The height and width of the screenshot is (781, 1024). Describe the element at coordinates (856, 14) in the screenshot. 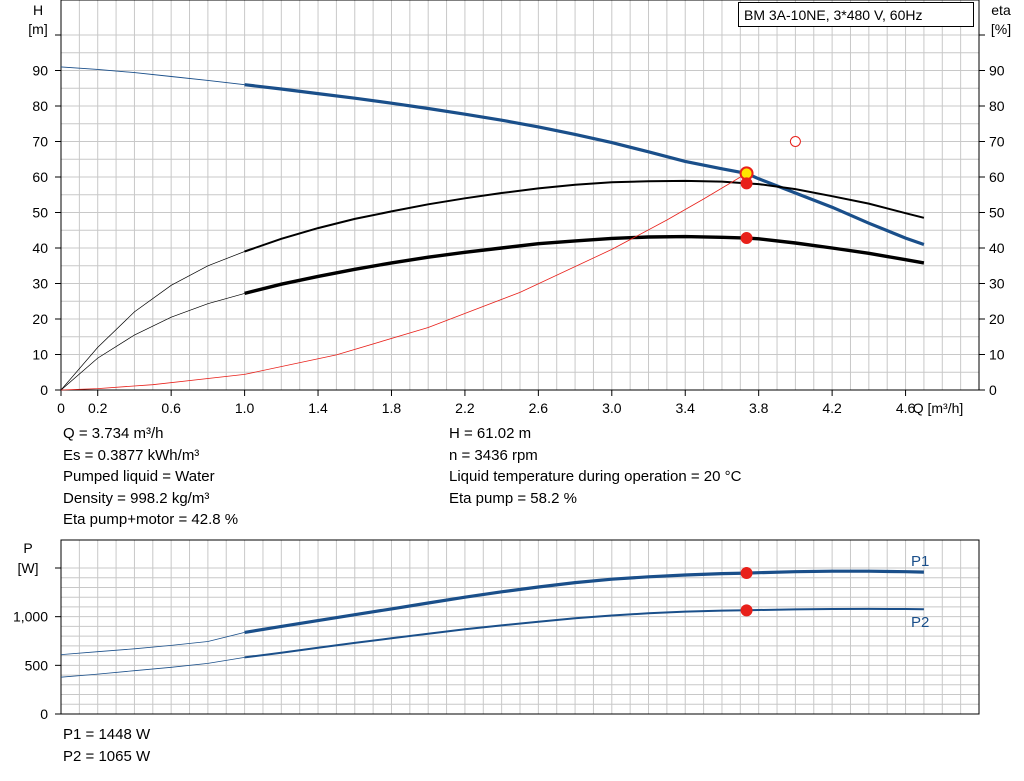

I see `chart-title: BM 3A-10NE, 3*480 V, 60Hz` at that location.